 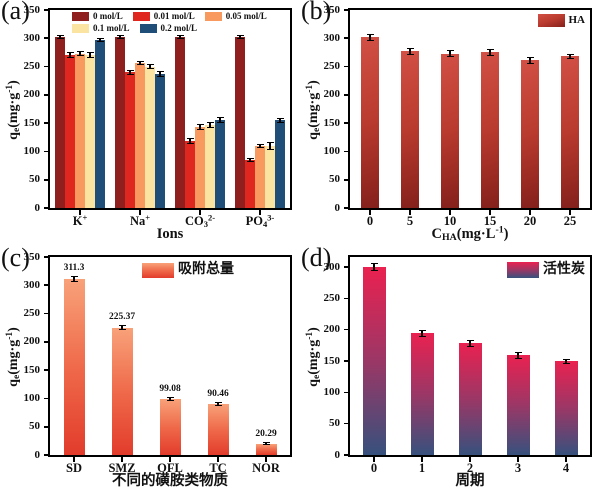 What do you see at coordinates (80, 29) in the screenshot?
I see `legend-swatch` at bounding box center [80, 29].